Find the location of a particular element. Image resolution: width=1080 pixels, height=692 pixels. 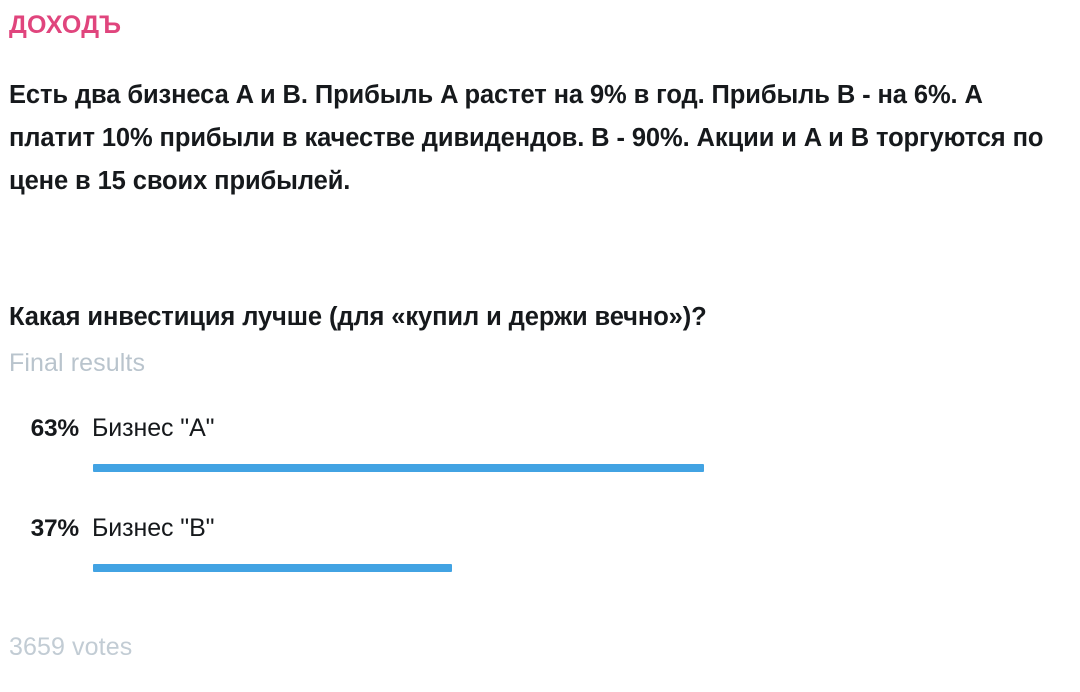

poll-option-b-label: Бизнес "B" is located at coordinates (153, 528).